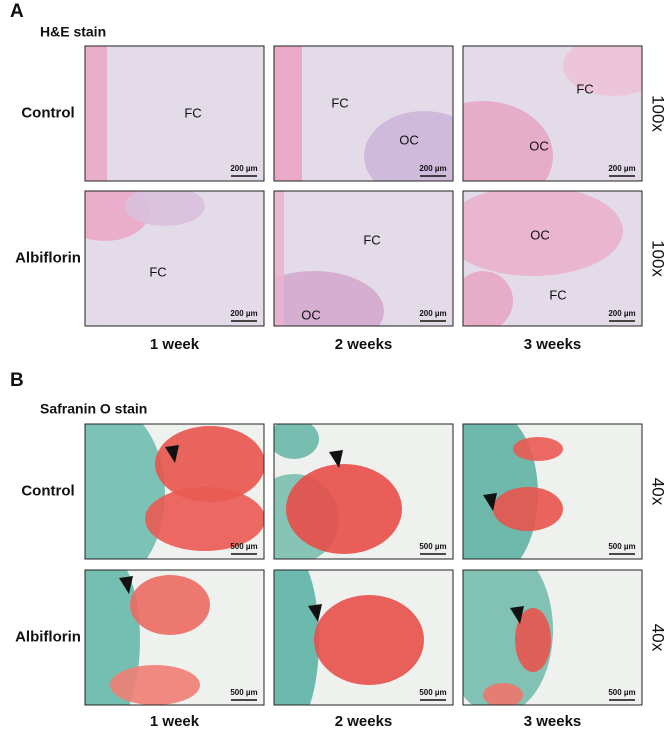  I want to click on tissue-bg, so click(174, 113).